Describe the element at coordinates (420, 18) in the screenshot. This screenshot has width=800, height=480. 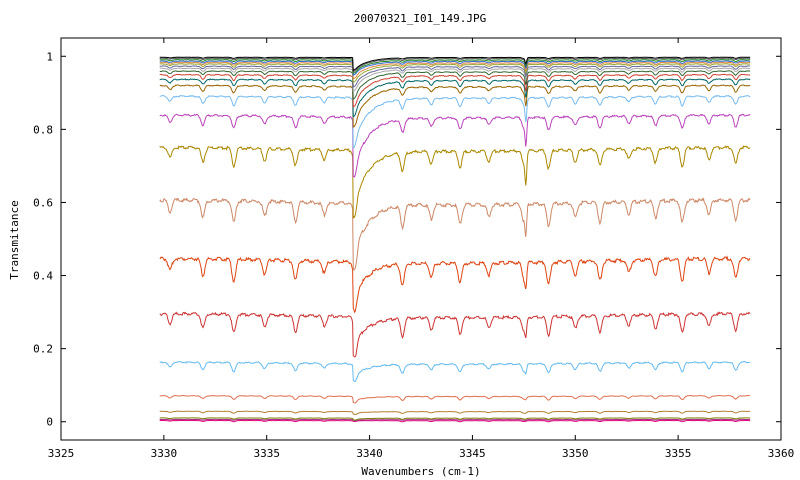
I see `chart-title: 20070321_I01_149.JPG` at that location.